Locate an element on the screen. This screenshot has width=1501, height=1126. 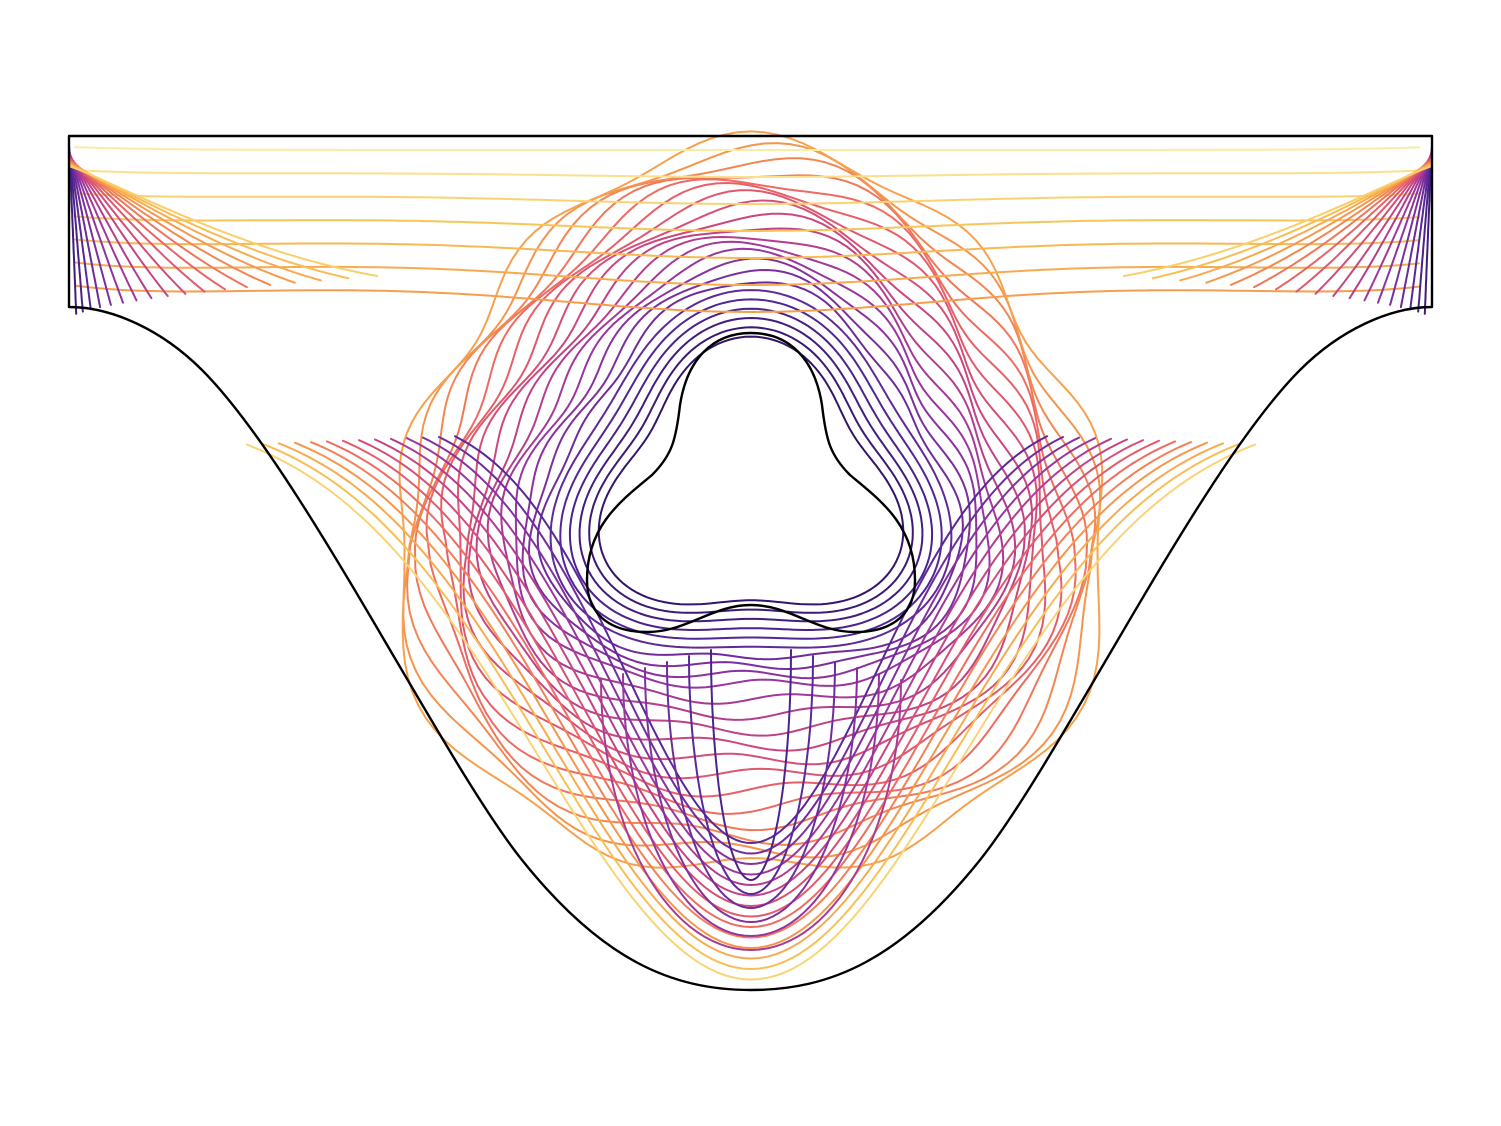
inner-obstacle is located at coordinates (751, 482).